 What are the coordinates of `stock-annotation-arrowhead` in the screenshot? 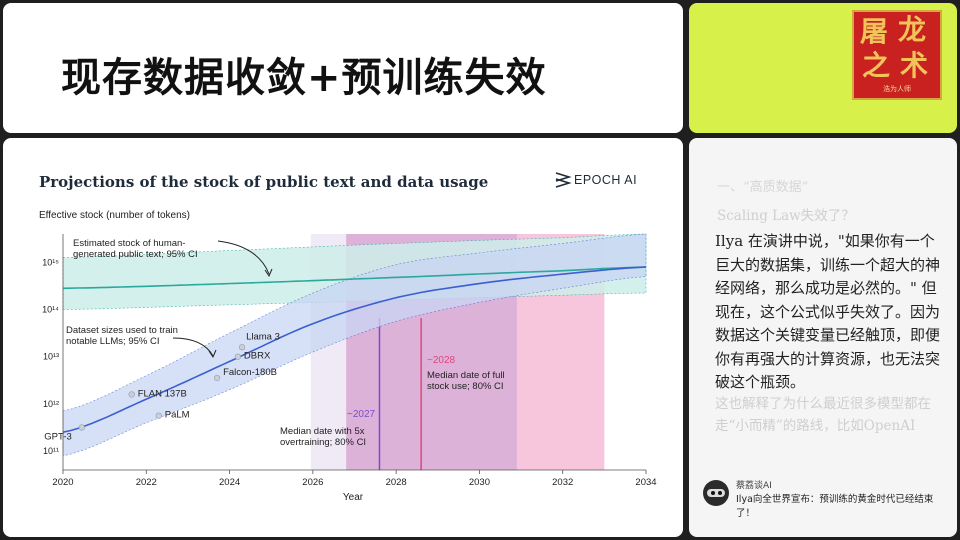 It's located at (268, 273).